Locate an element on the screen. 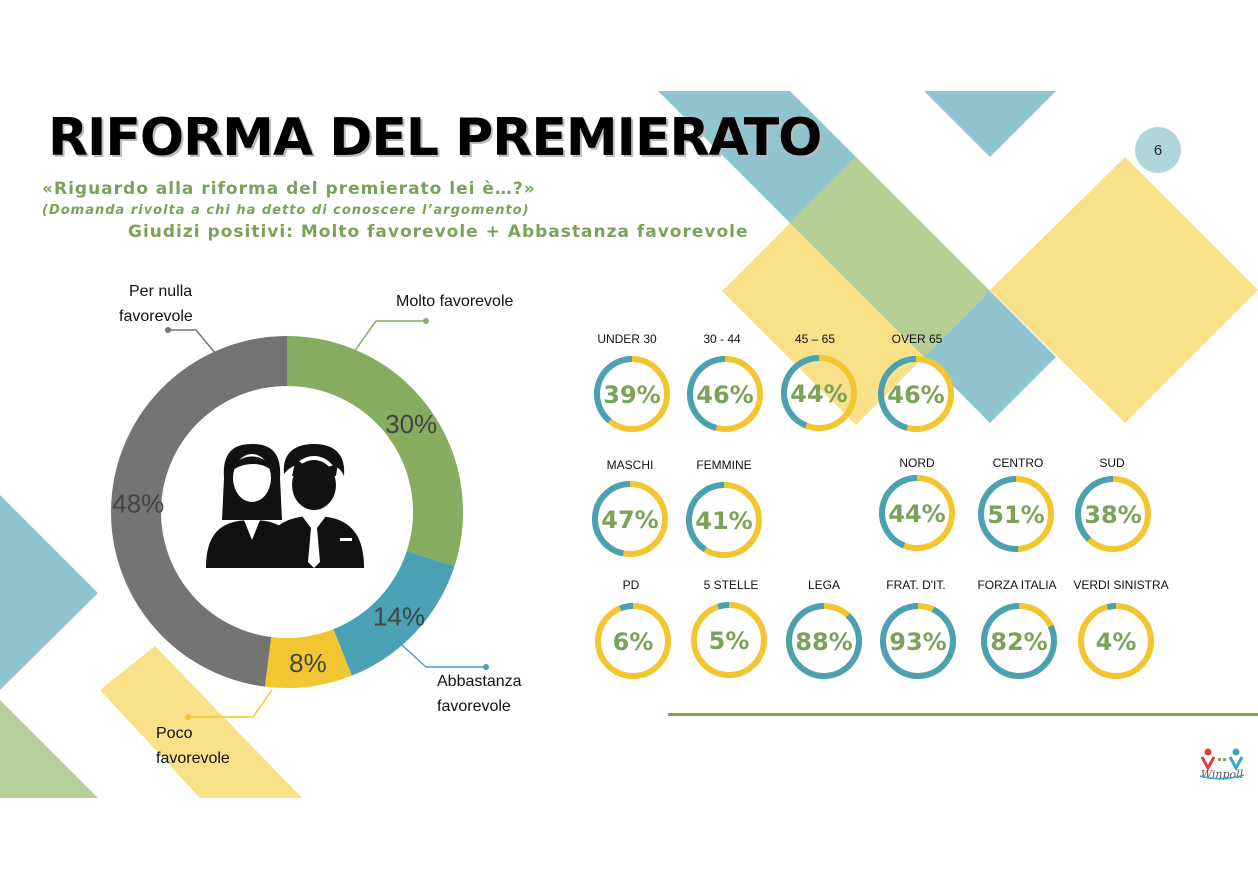 This screenshot has width=1258, height=889. ring-value-forza-italia: 82% is located at coordinates (1018, 642).